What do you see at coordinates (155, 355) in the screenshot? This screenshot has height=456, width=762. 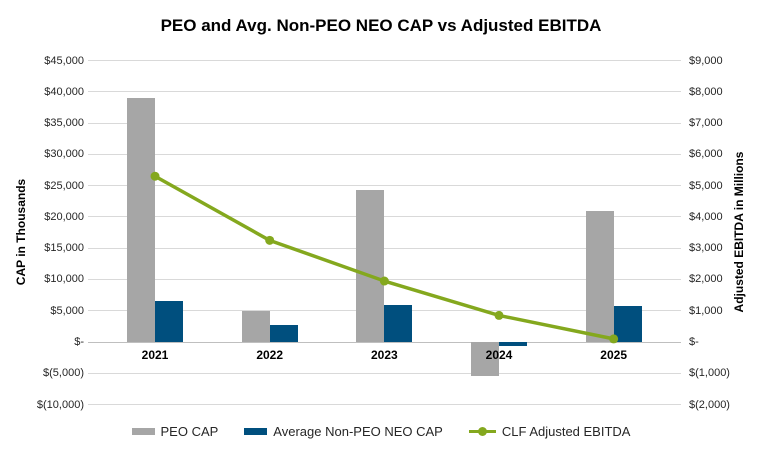 I see `x-axis-label-2021: 2021` at bounding box center [155, 355].